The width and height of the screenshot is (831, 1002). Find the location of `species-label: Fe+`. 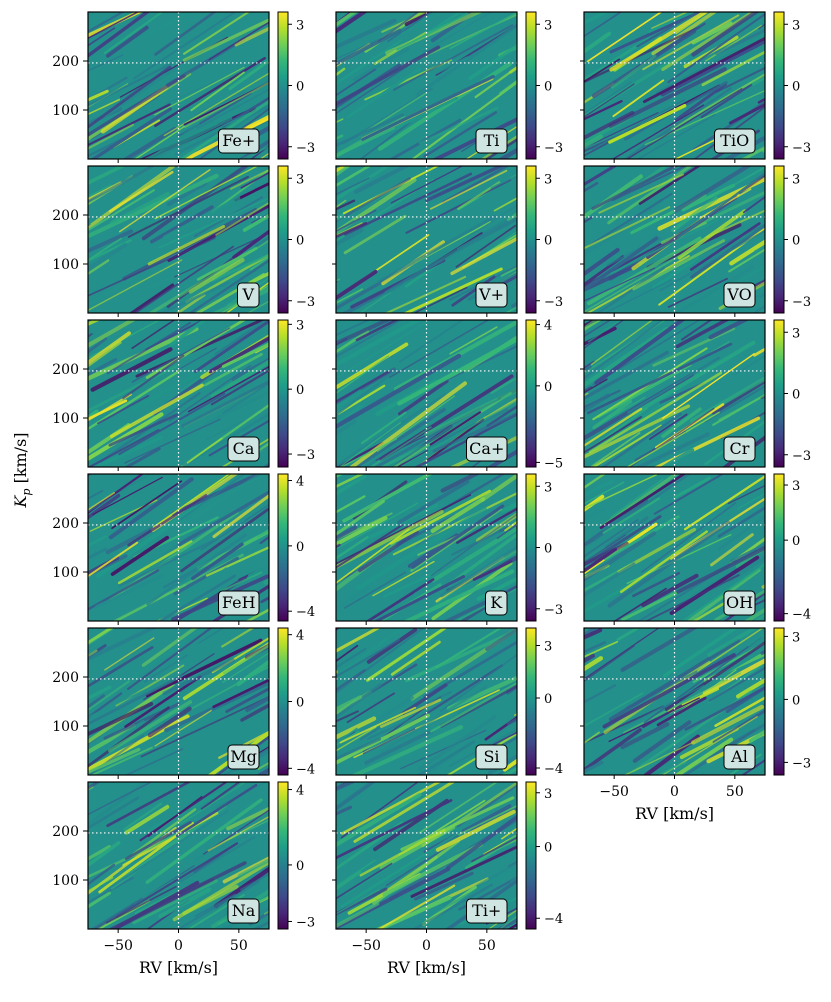

species-label: Fe+ is located at coordinates (238, 140).